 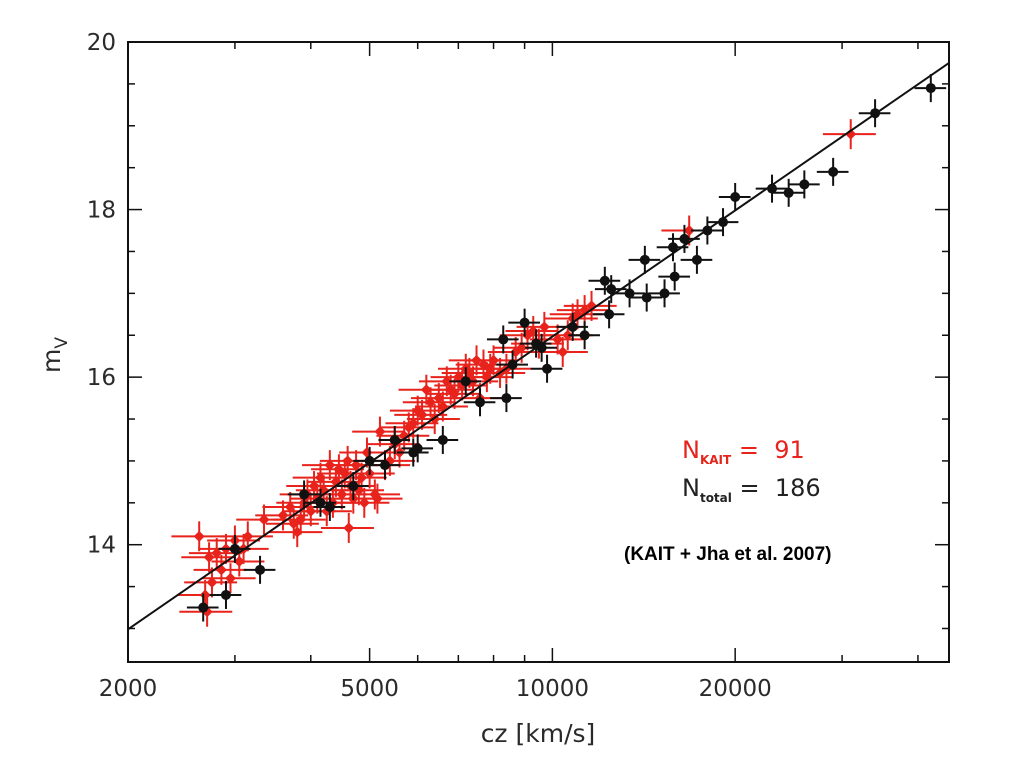 What do you see at coordinates (768, 450) in the screenshot?
I see `n-kait-rest: = 91` at bounding box center [768, 450].